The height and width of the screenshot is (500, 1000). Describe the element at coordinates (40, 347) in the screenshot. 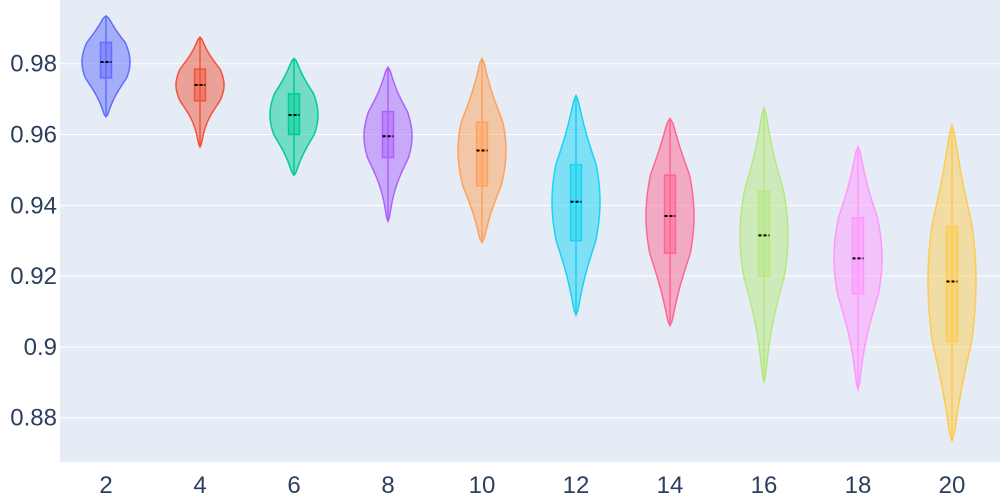

I see `y-tick-label: 0.9` at that location.